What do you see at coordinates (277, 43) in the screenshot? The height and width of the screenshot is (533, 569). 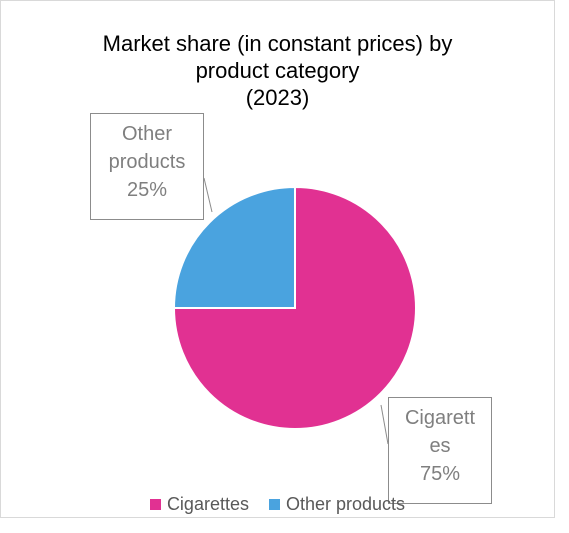 I see `chart-title-line-1: Market share (in constant prices) by` at bounding box center [277, 43].